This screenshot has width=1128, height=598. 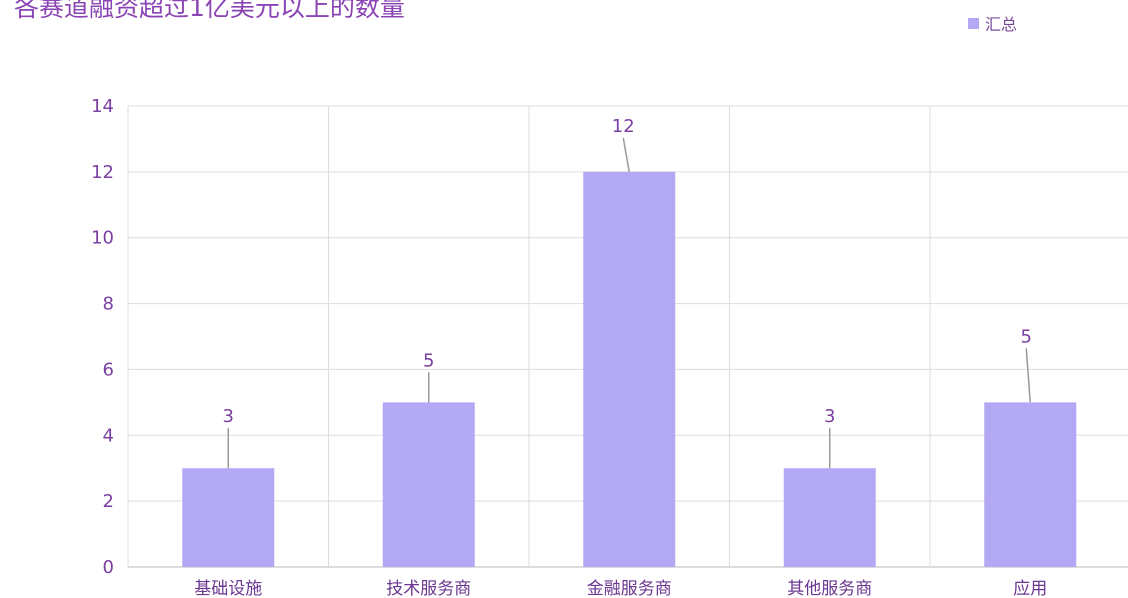 I want to click on y-tick-label: 12, so click(x=102, y=172).